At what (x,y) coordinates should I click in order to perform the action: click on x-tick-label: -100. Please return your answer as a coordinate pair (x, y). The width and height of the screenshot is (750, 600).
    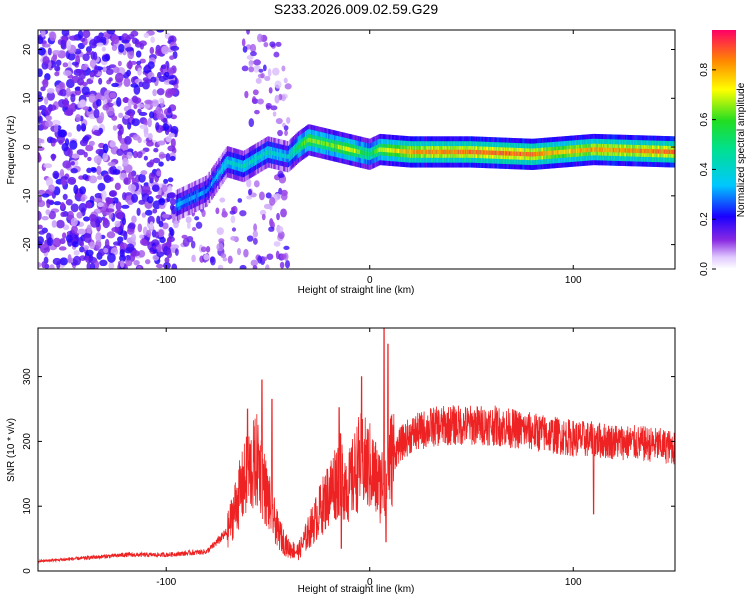
    Looking at the image, I should click on (166, 582).